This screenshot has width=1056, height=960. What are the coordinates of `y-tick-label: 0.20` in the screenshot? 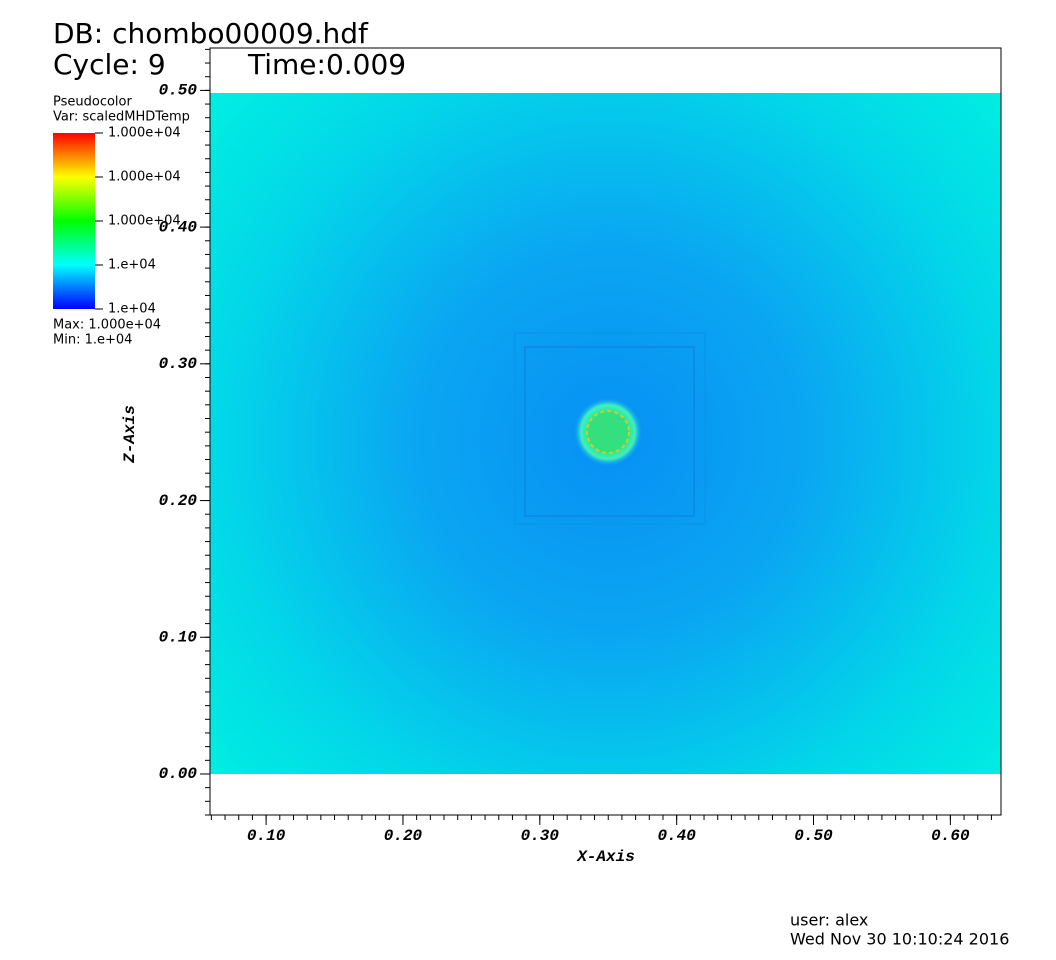 It's located at (178, 501).